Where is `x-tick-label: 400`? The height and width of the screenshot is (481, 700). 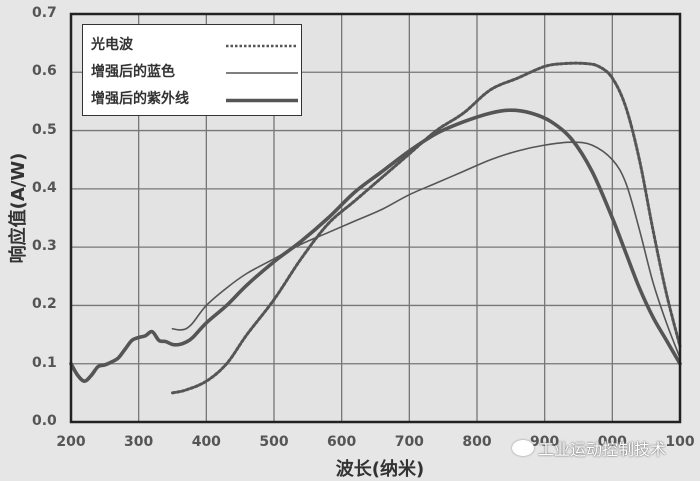
x-tick-label: 400 is located at coordinates (206, 442).